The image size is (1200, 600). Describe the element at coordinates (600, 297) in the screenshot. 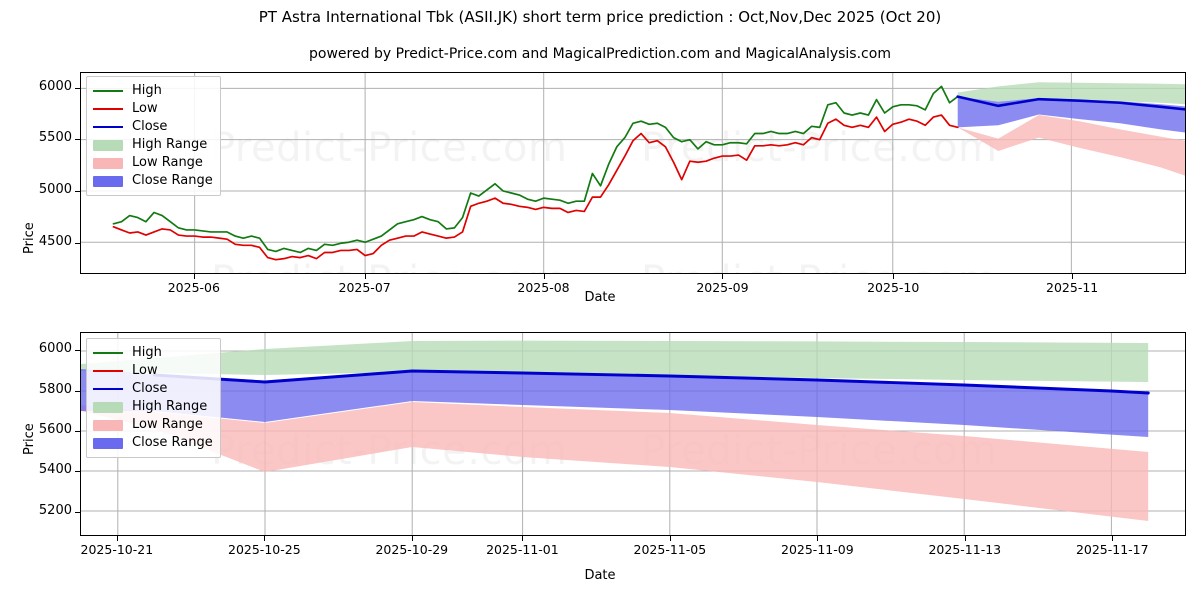

I see `overview-x-axis-label: Date` at that location.